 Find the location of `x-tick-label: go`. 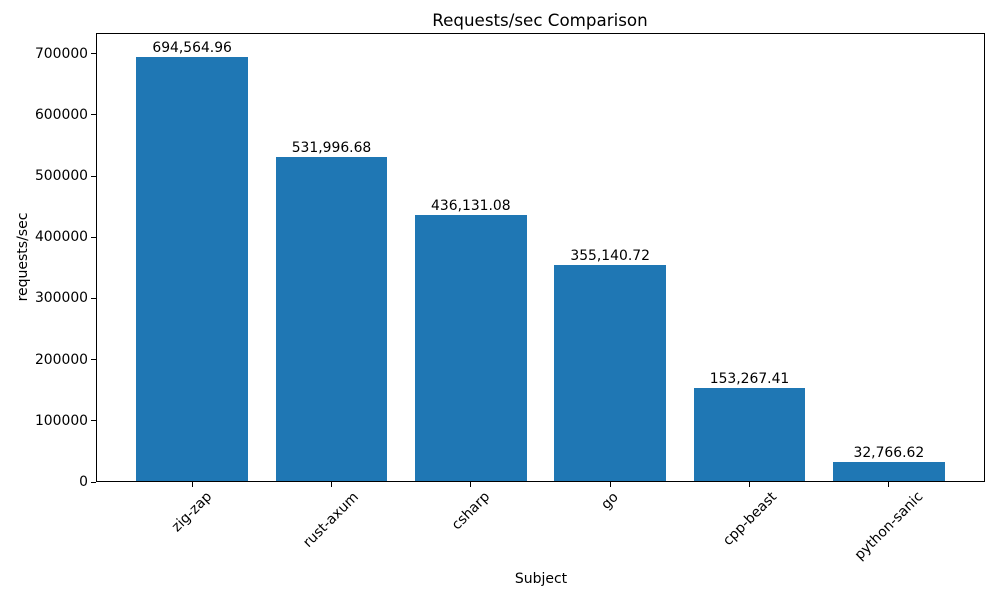

x-tick-label: go is located at coordinates (610, 500).